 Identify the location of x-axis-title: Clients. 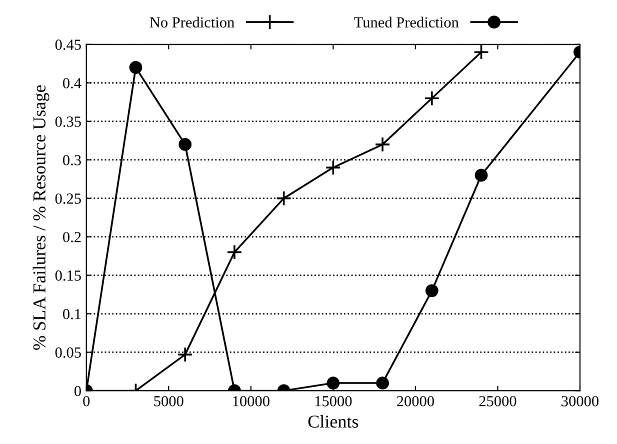
(333, 421).